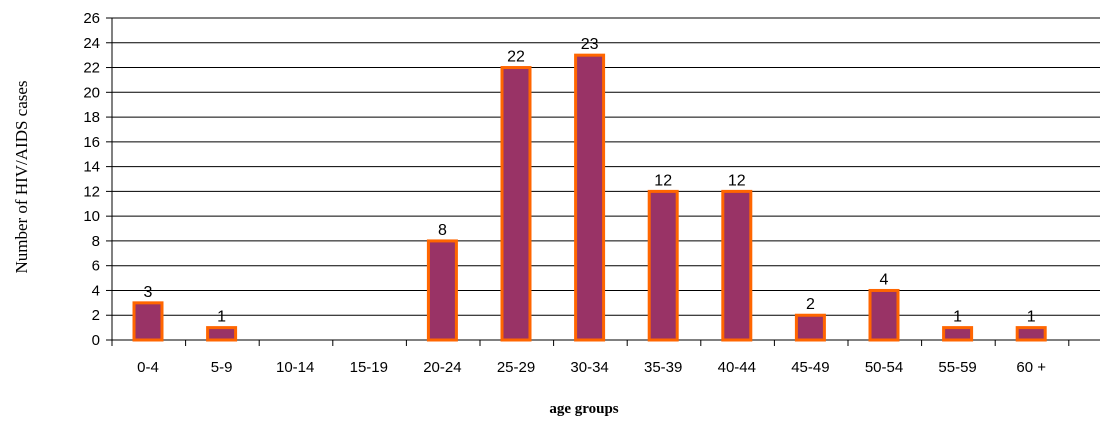  I want to click on data-label: 22, so click(516, 57).